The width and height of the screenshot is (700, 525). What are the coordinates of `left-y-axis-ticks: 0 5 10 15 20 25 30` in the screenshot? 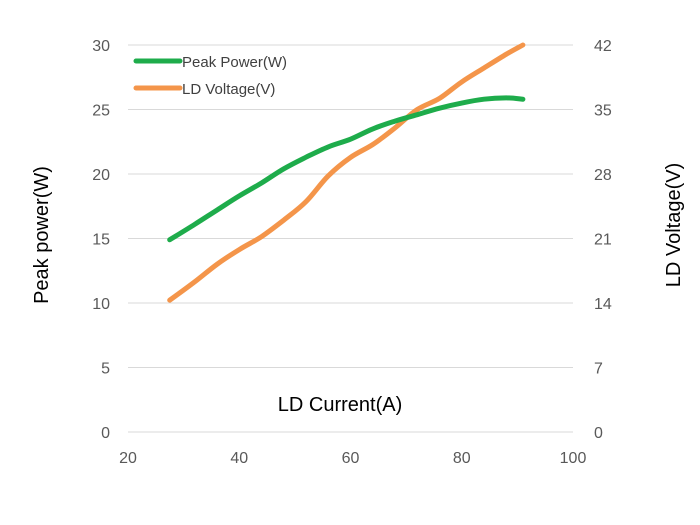 It's located at (101, 240).